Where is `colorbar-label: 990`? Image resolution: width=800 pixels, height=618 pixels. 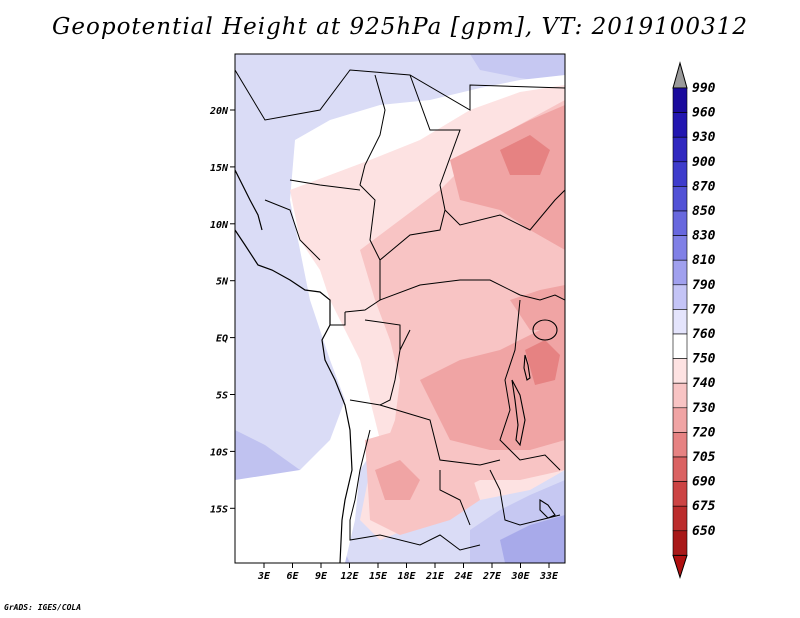
colorbar-label: 990 is located at coordinates (704, 88).